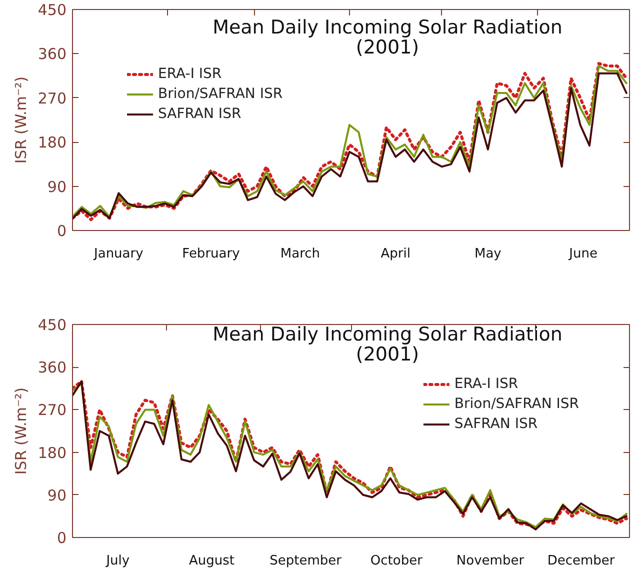 The width and height of the screenshot is (631, 571). What do you see at coordinates (306, 561) in the screenshot?
I see `x-tick-label: September` at bounding box center [306, 561].